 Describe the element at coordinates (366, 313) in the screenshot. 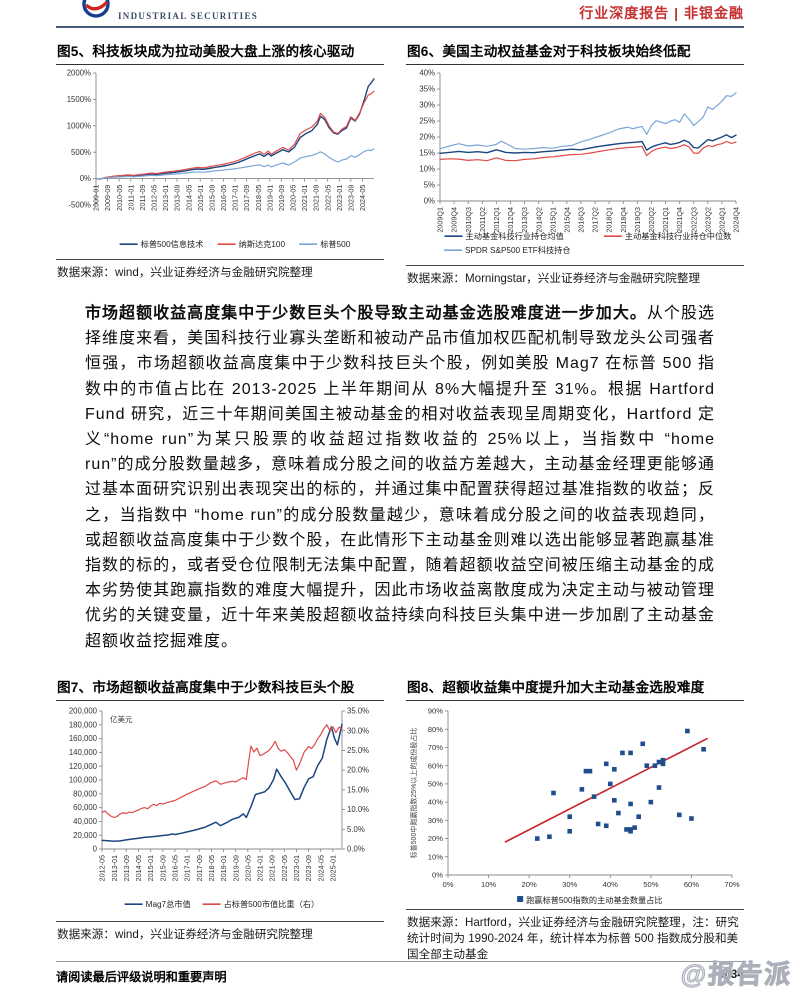

I see `paragraph-lead-sentence: 市场超额收益高度集中于少数巨头个股导致主动基金选股难度进一步加大。` at that location.